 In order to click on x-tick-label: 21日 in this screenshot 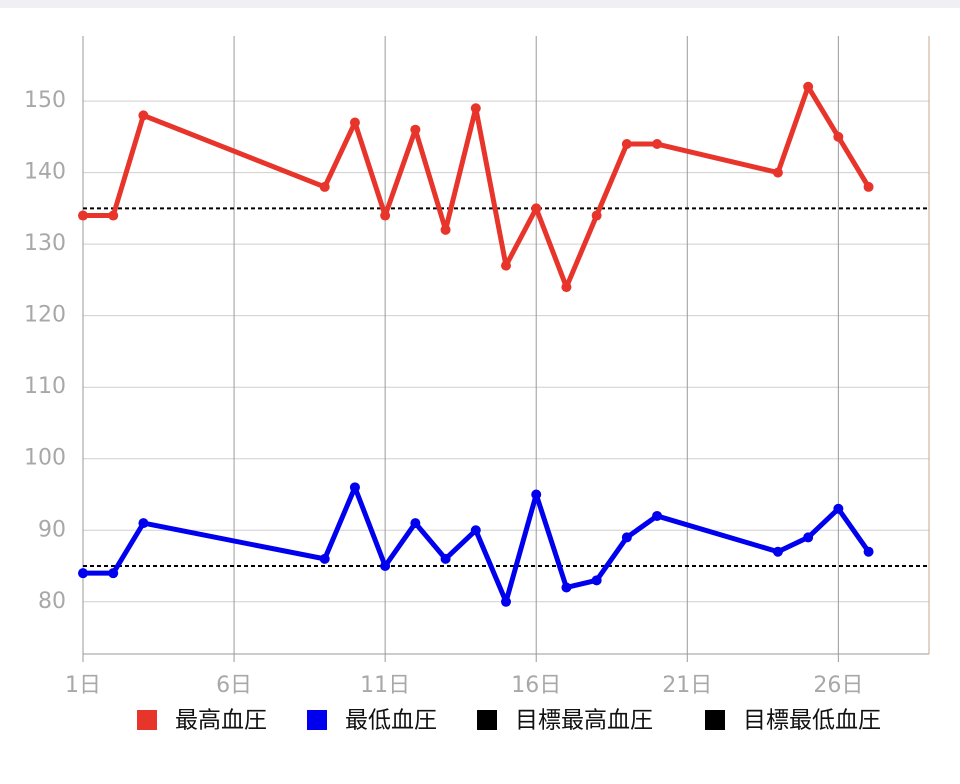, I will do `click(687, 685)`.